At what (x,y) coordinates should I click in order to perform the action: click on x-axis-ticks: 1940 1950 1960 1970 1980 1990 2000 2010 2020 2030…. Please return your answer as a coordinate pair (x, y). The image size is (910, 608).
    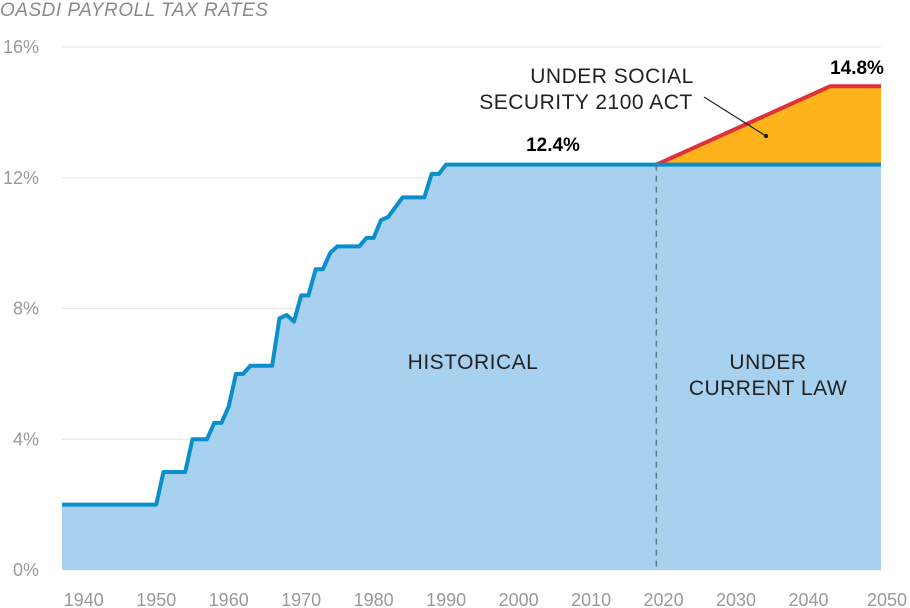
    Looking at the image, I should click on (485, 599).